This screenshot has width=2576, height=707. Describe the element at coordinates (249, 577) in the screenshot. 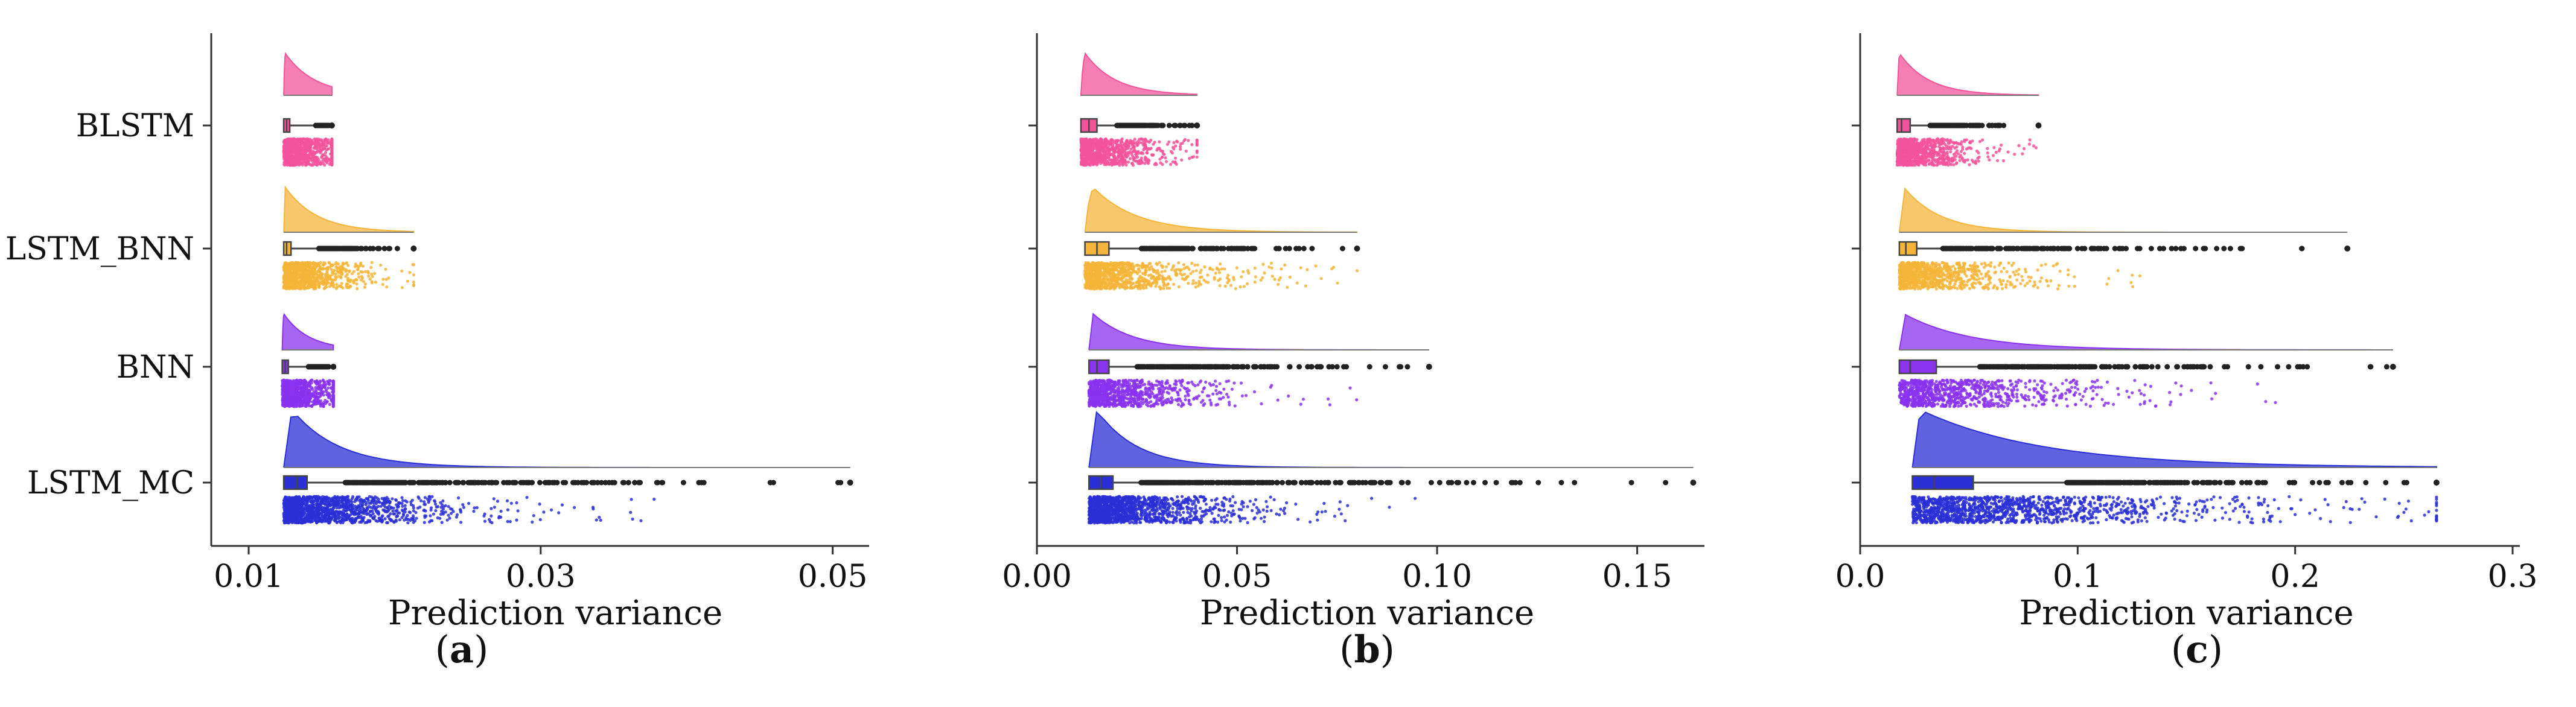

I see `x-tick-label: 0.01` at that location.